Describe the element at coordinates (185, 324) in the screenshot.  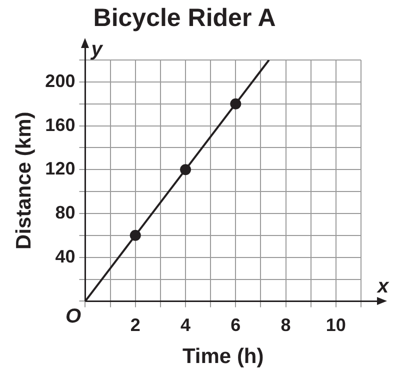
I see `x-tick-label: 4` at that location.